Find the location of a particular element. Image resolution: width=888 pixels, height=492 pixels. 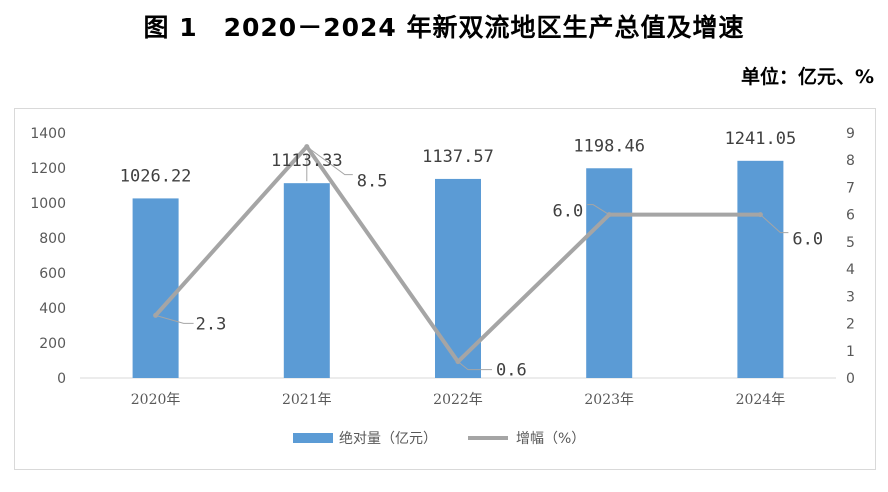

bar-value-label: 1241.05 is located at coordinates (761, 139).